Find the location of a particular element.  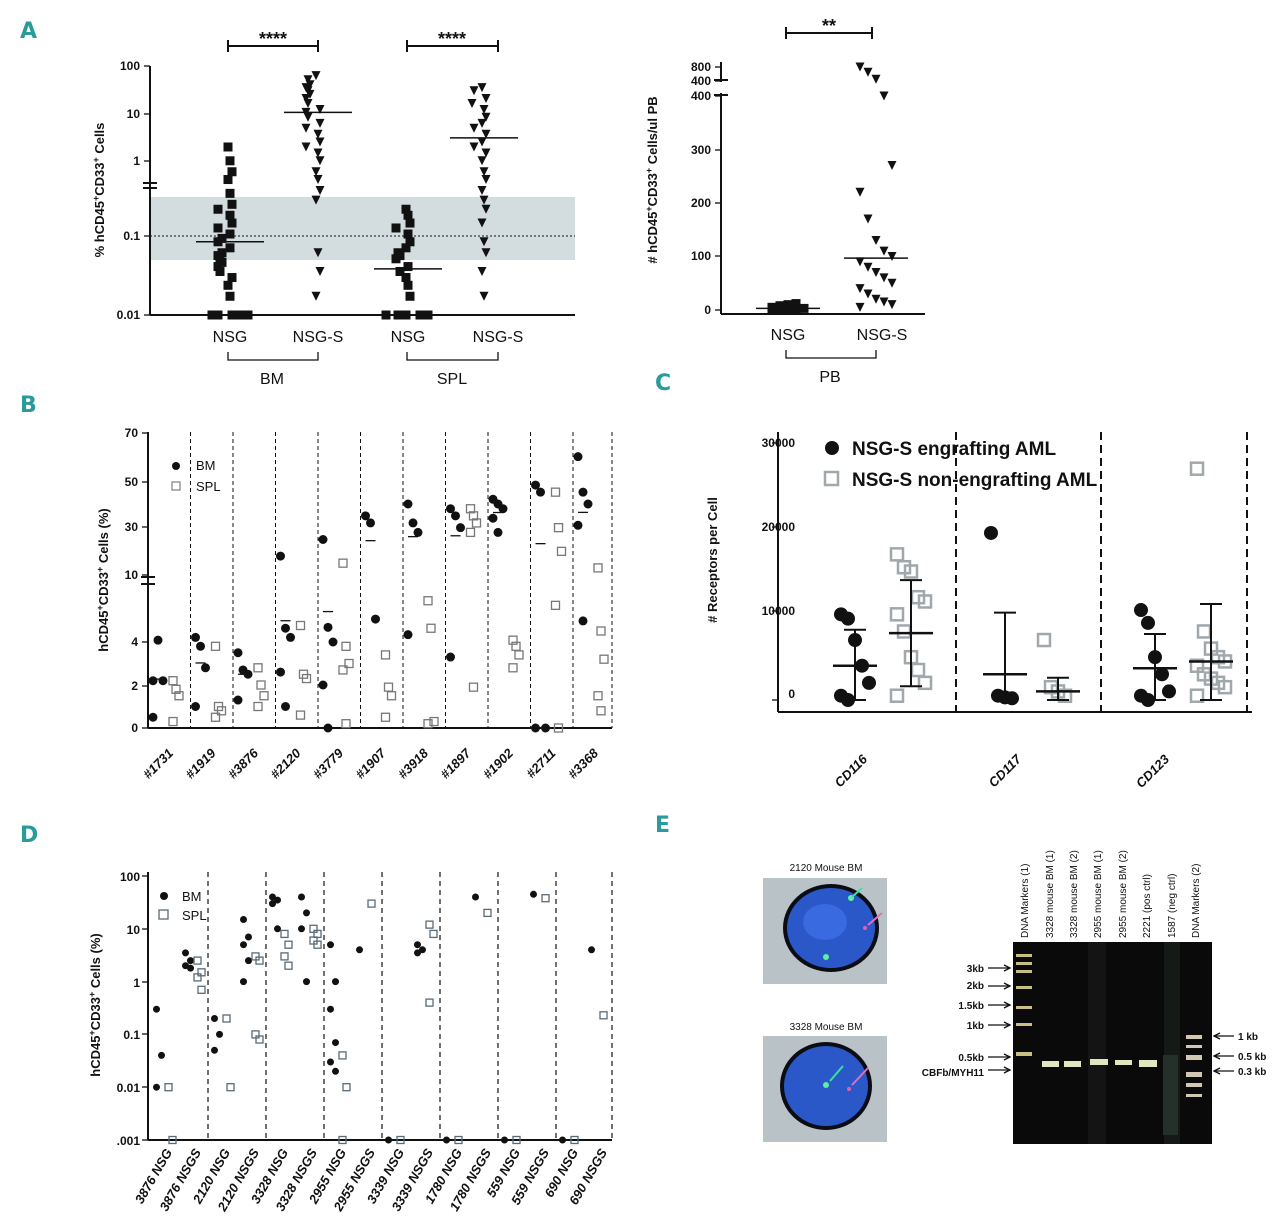

c-ytick-20000: 20000 is located at coordinates (779, 527).